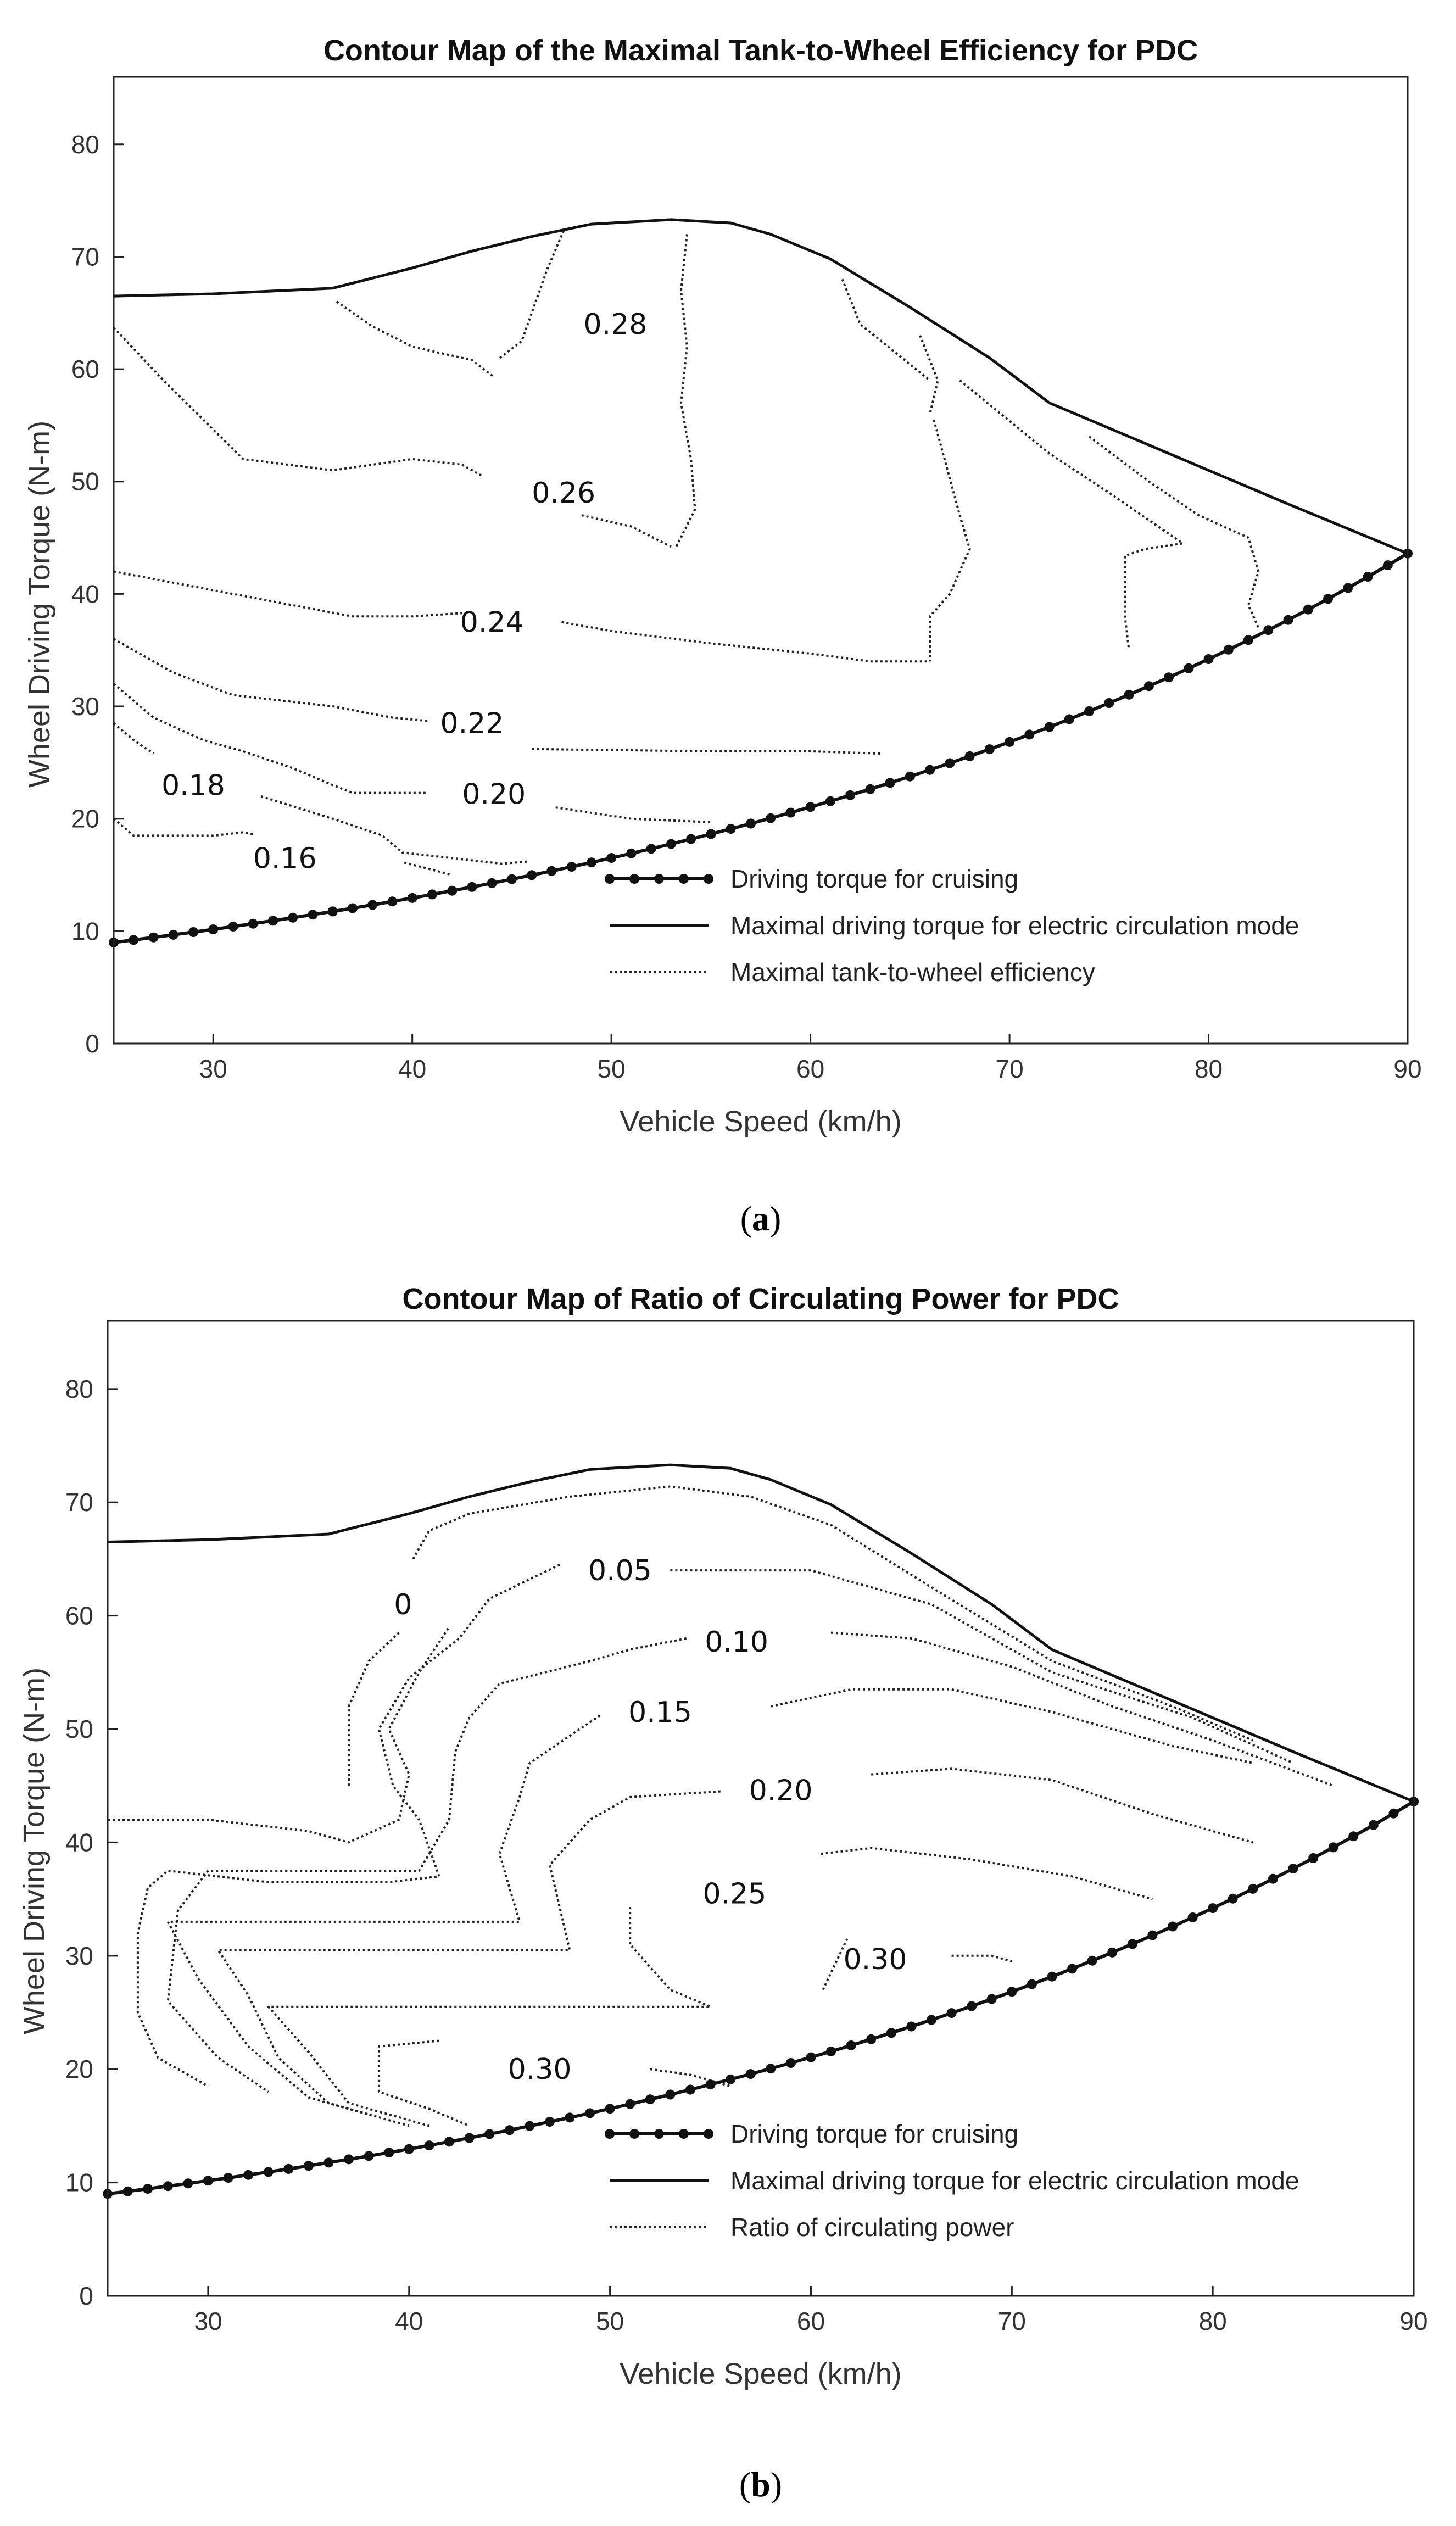 The height and width of the screenshot is (2526, 1456). Describe the element at coordinates (875, 1959) in the screenshot. I see `contour-label: 0.30` at that location.